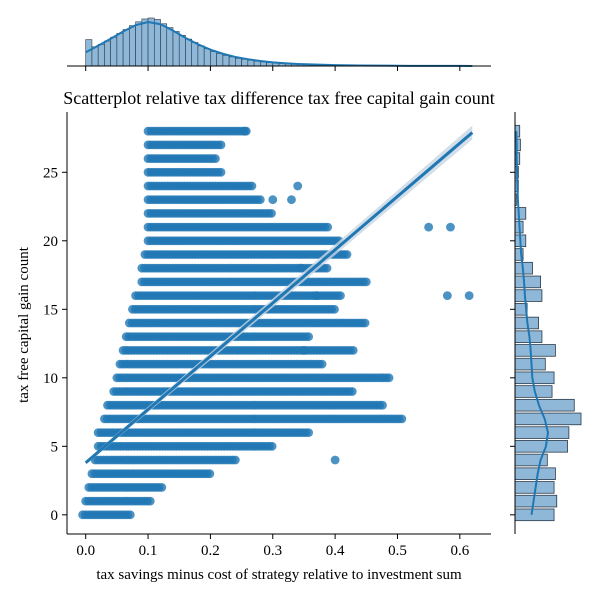  What do you see at coordinates (24, 324) in the screenshot?
I see `y-axis-label: tax free capital gain count` at bounding box center [24, 324].